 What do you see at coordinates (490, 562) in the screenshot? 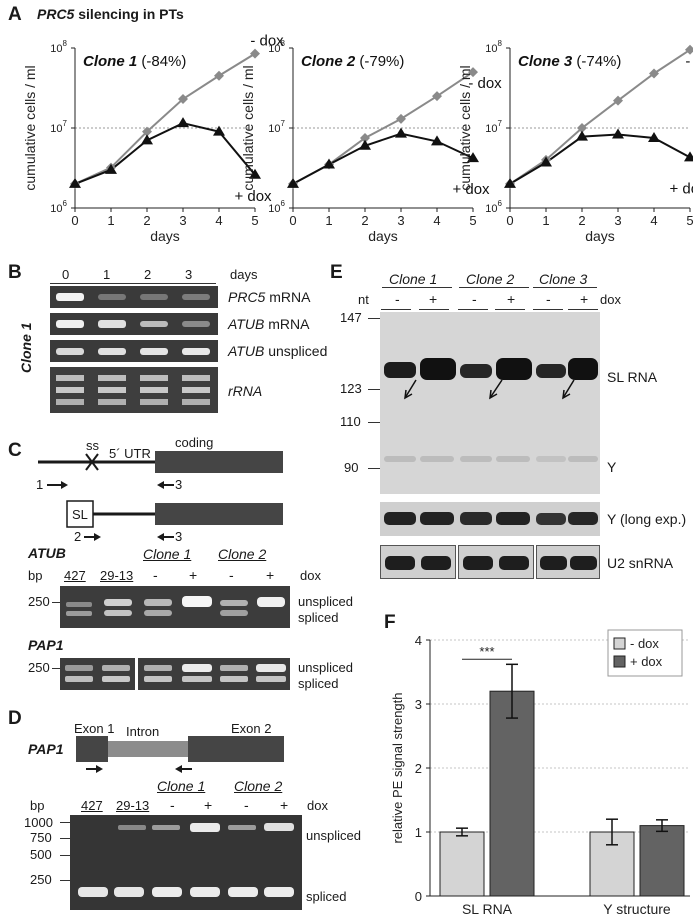
I see `u2-snrna-blot` at bounding box center [490, 562].